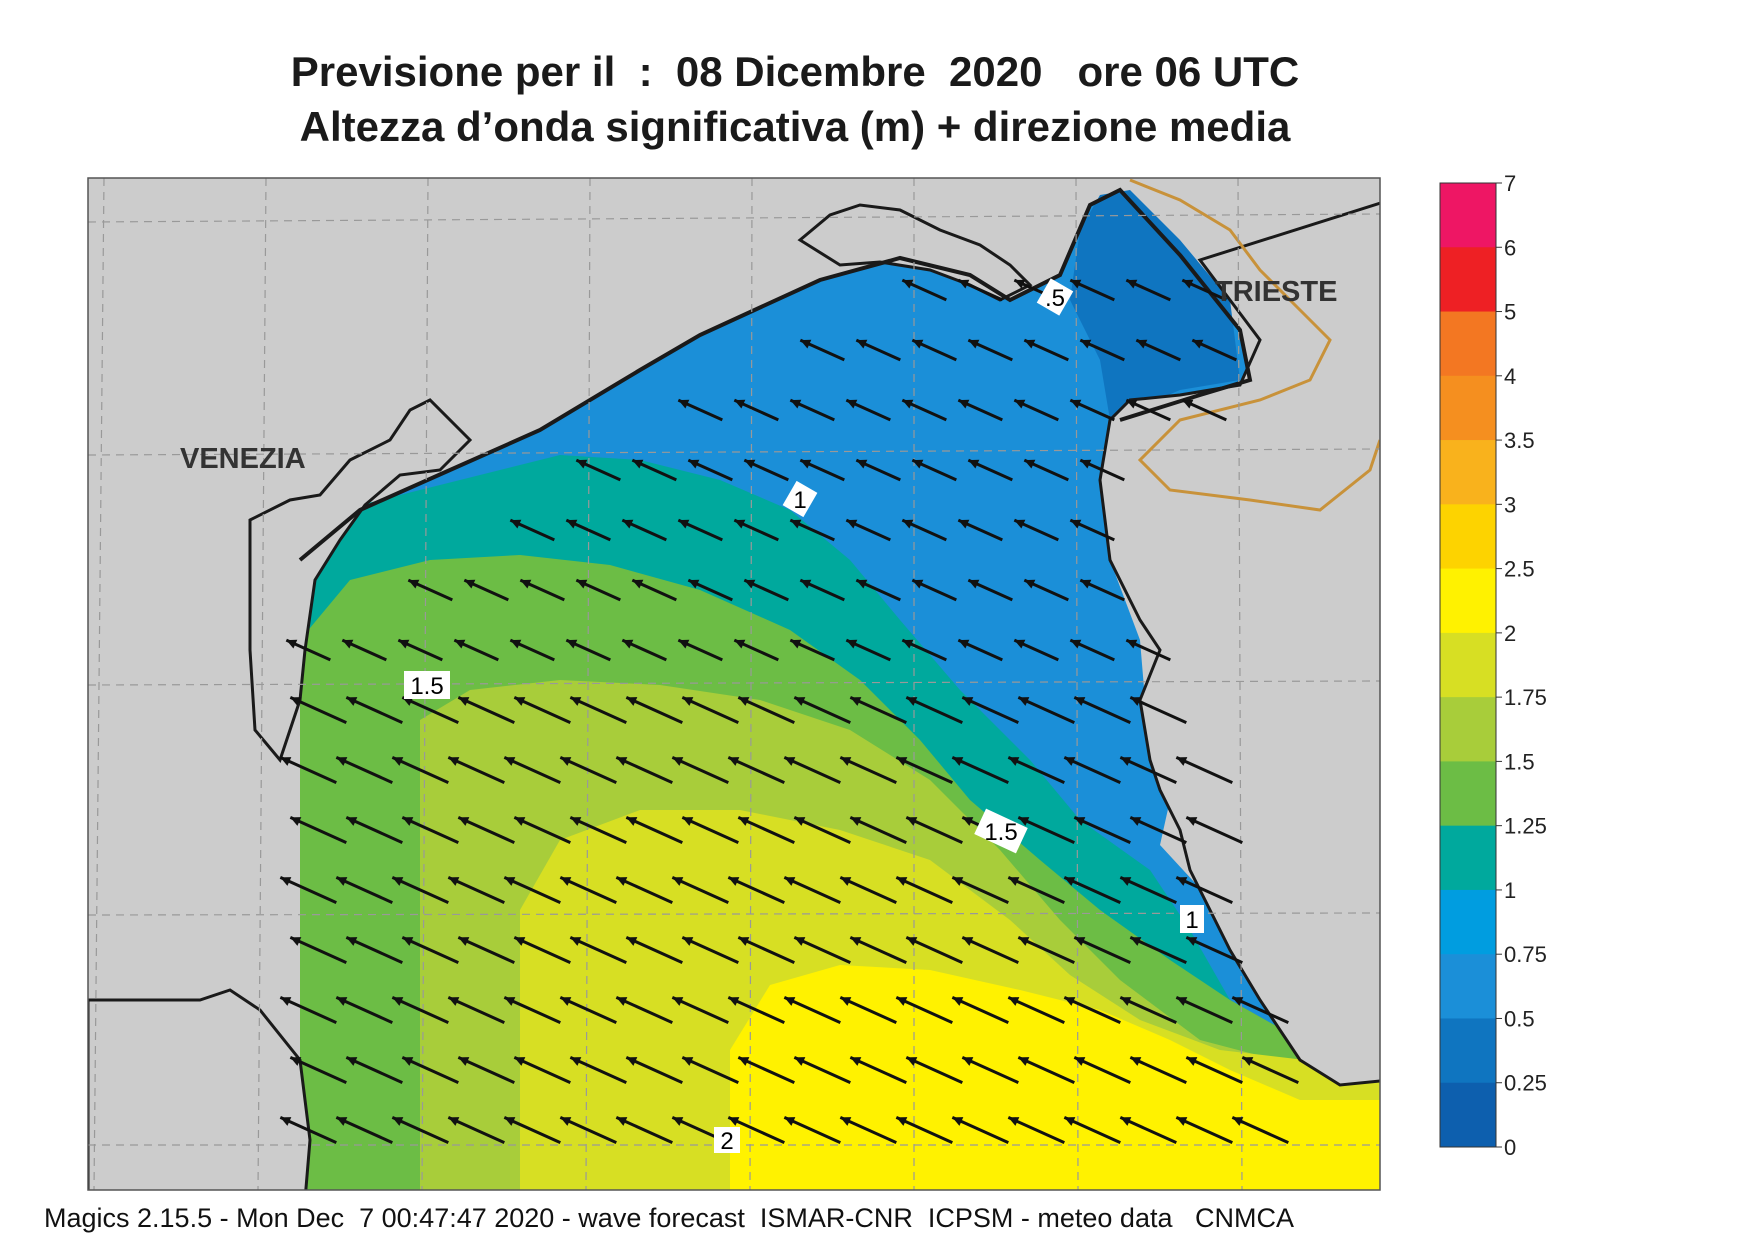 This screenshot has height=1242, width=1755. Describe the element at coordinates (1191, 920) in the screenshot. I see `svg-text: 1` at that location.